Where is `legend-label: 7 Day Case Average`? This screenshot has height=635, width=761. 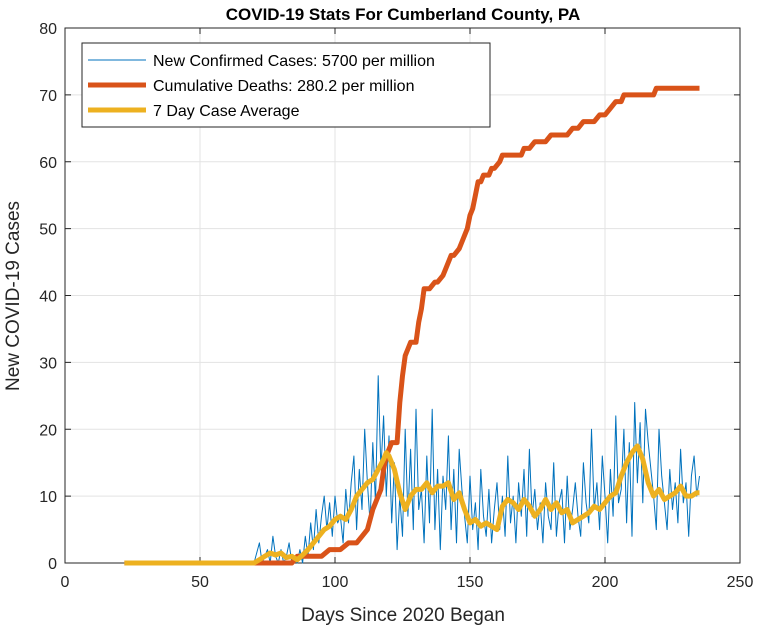
legend-label: 7 Day Case Average is located at coordinates (226, 111).